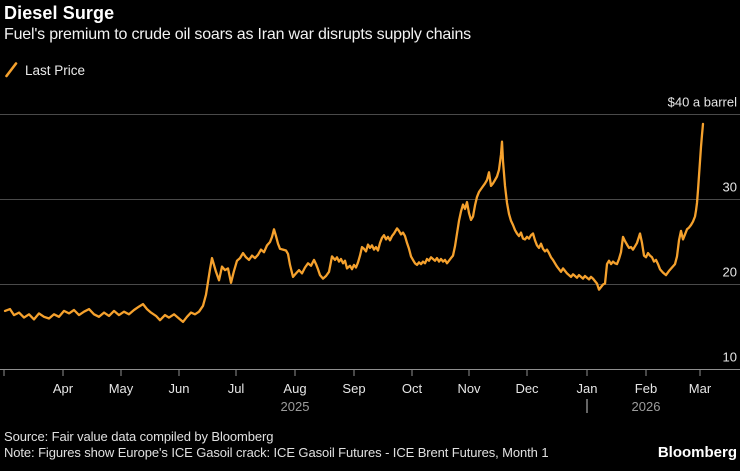  What do you see at coordinates (646, 388) in the screenshot?
I see `x-tick-label: Feb` at bounding box center [646, 388].